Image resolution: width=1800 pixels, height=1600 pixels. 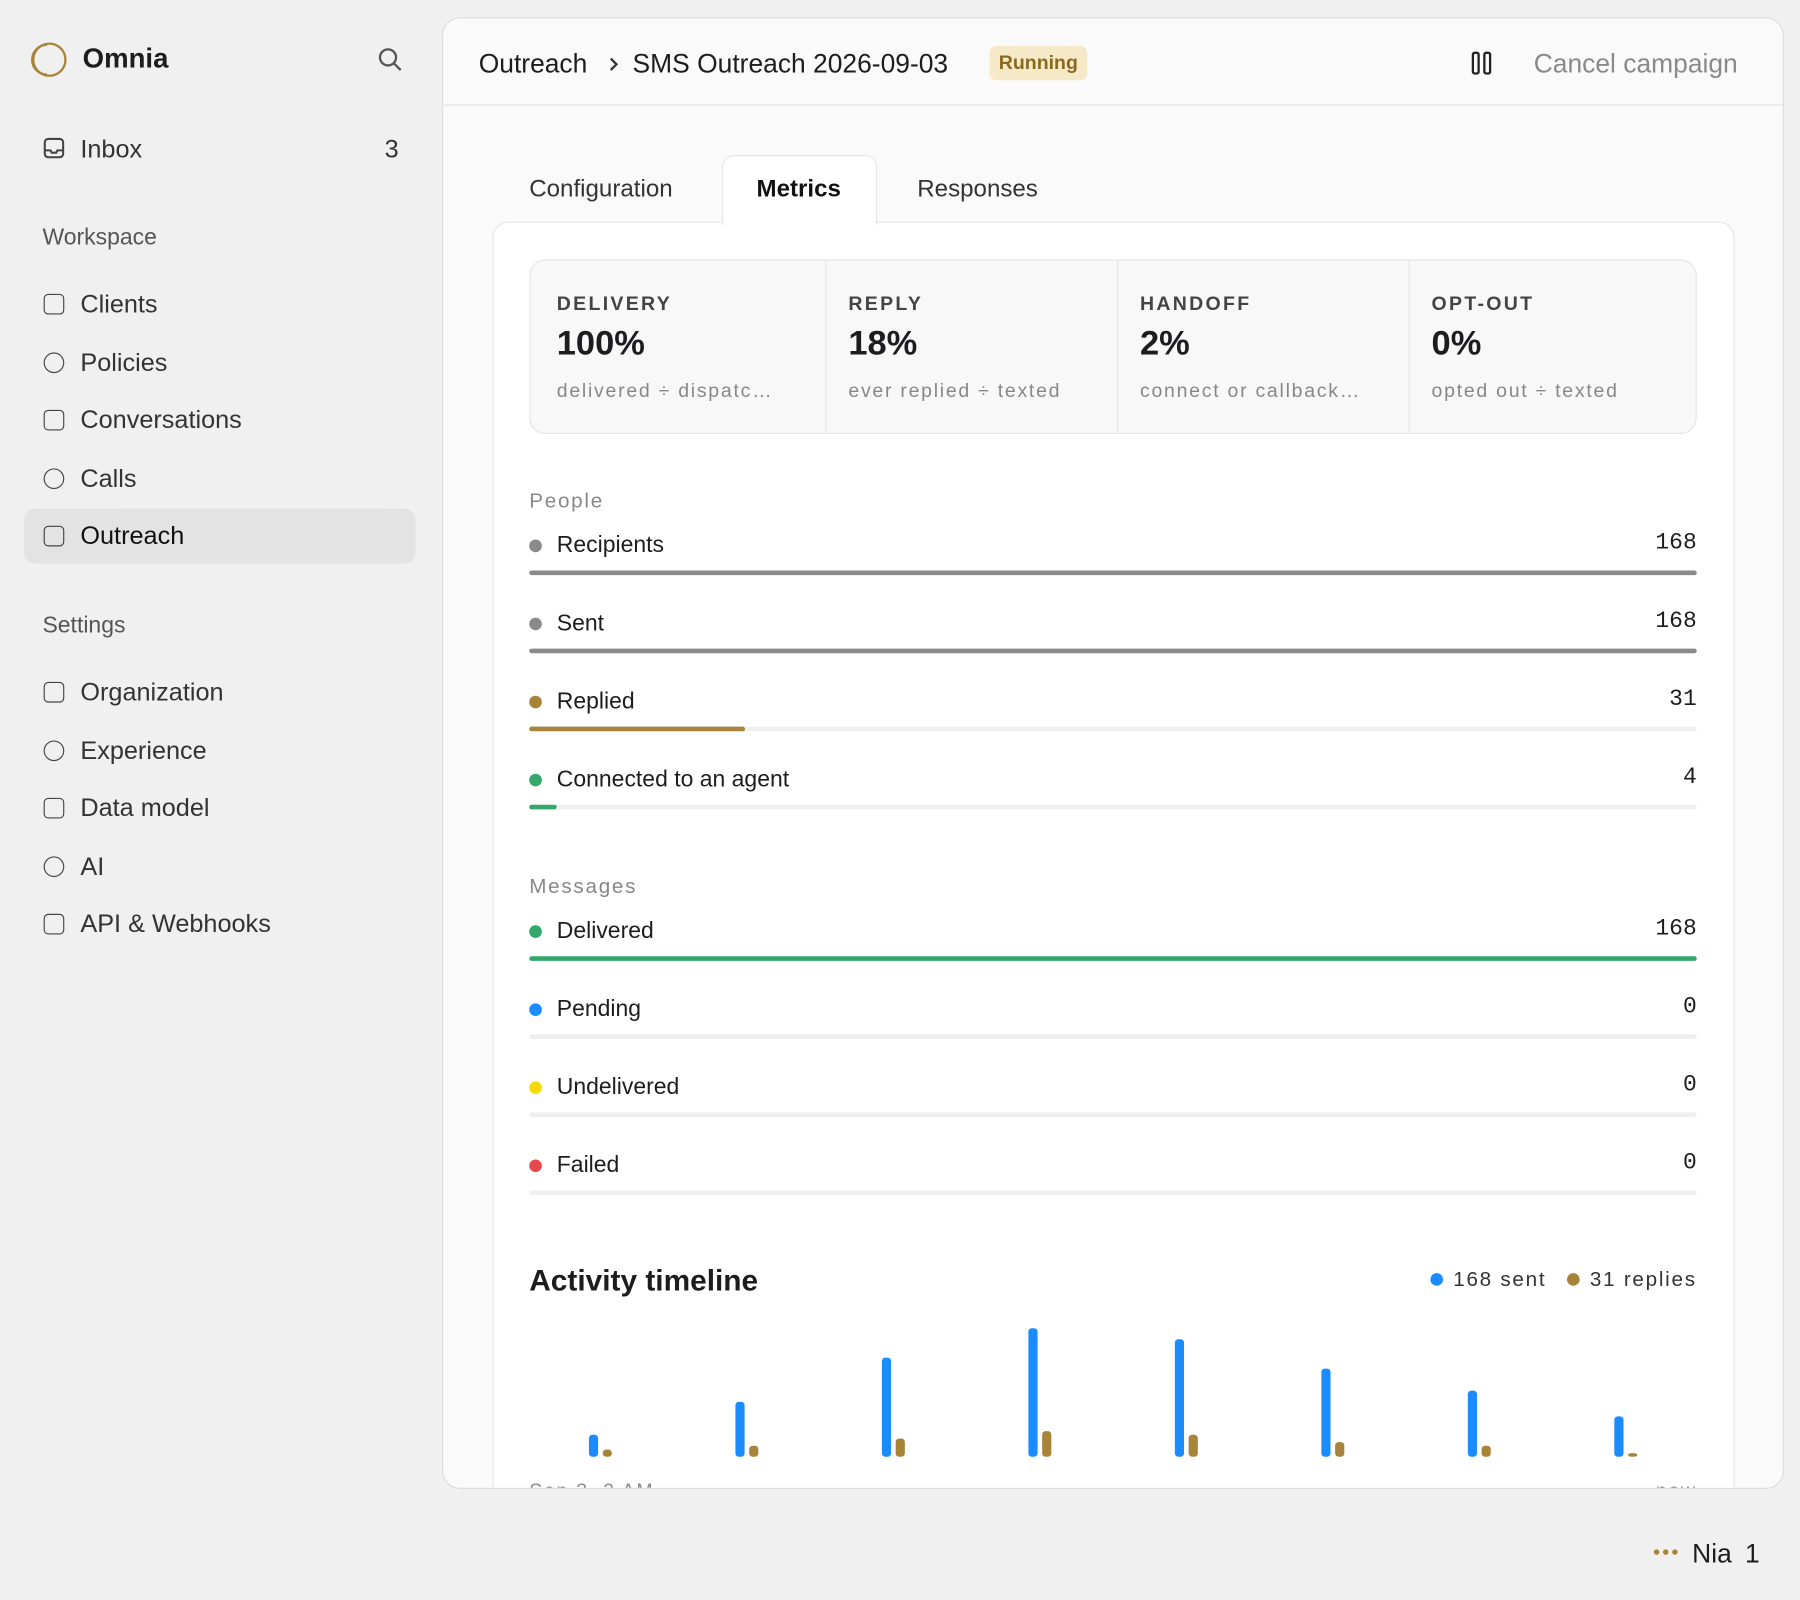 I want to click on breadcrumb-separator, so click(x=614, y=64).